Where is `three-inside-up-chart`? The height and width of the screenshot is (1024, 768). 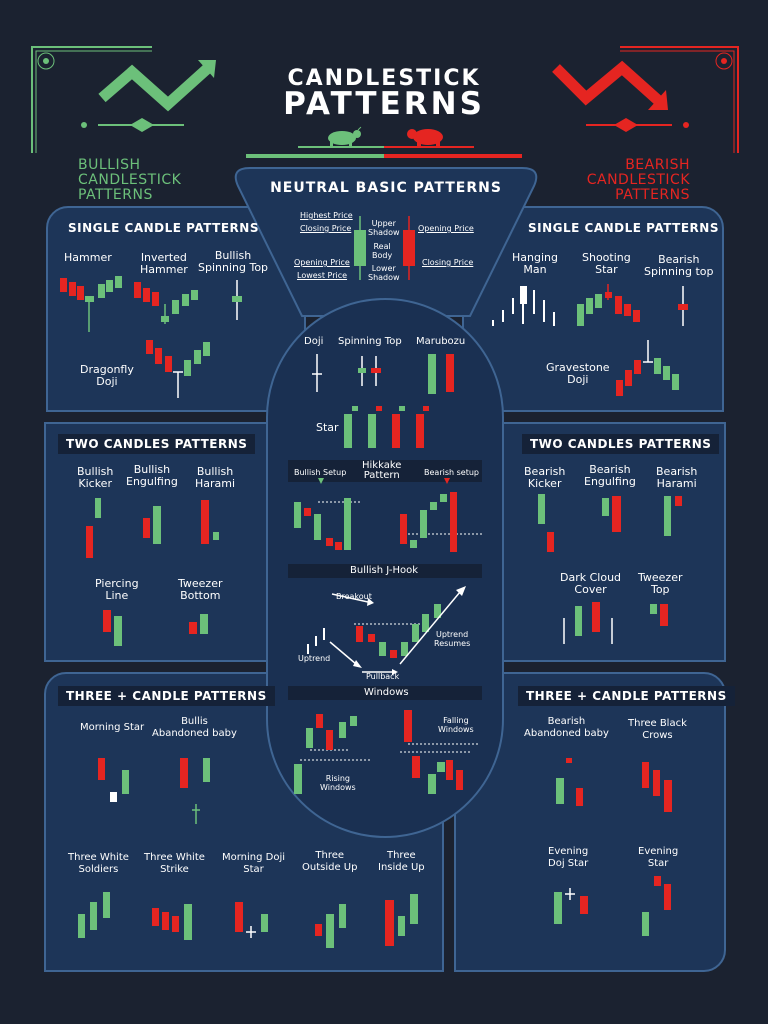
three-inside-up-chart is located at coordinates (401, 920).